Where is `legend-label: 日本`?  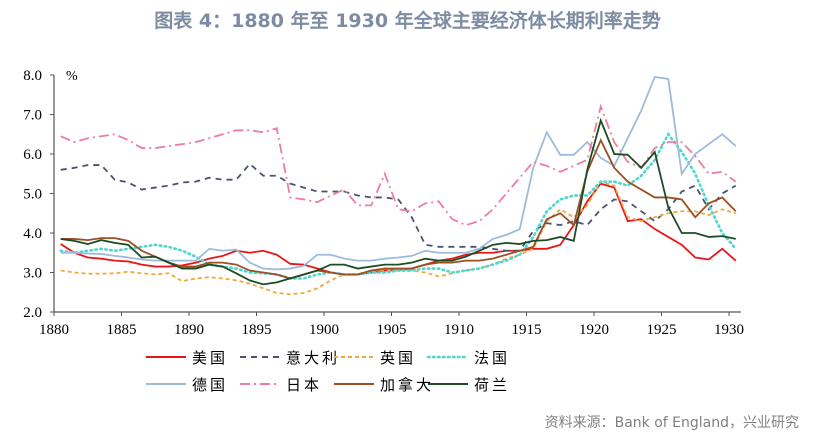
legend-label: 日本 is located at coordinates (304, 385).